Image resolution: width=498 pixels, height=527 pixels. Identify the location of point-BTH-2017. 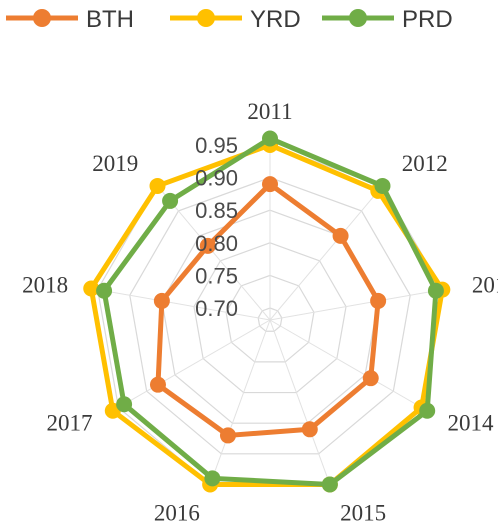
(157, 384).